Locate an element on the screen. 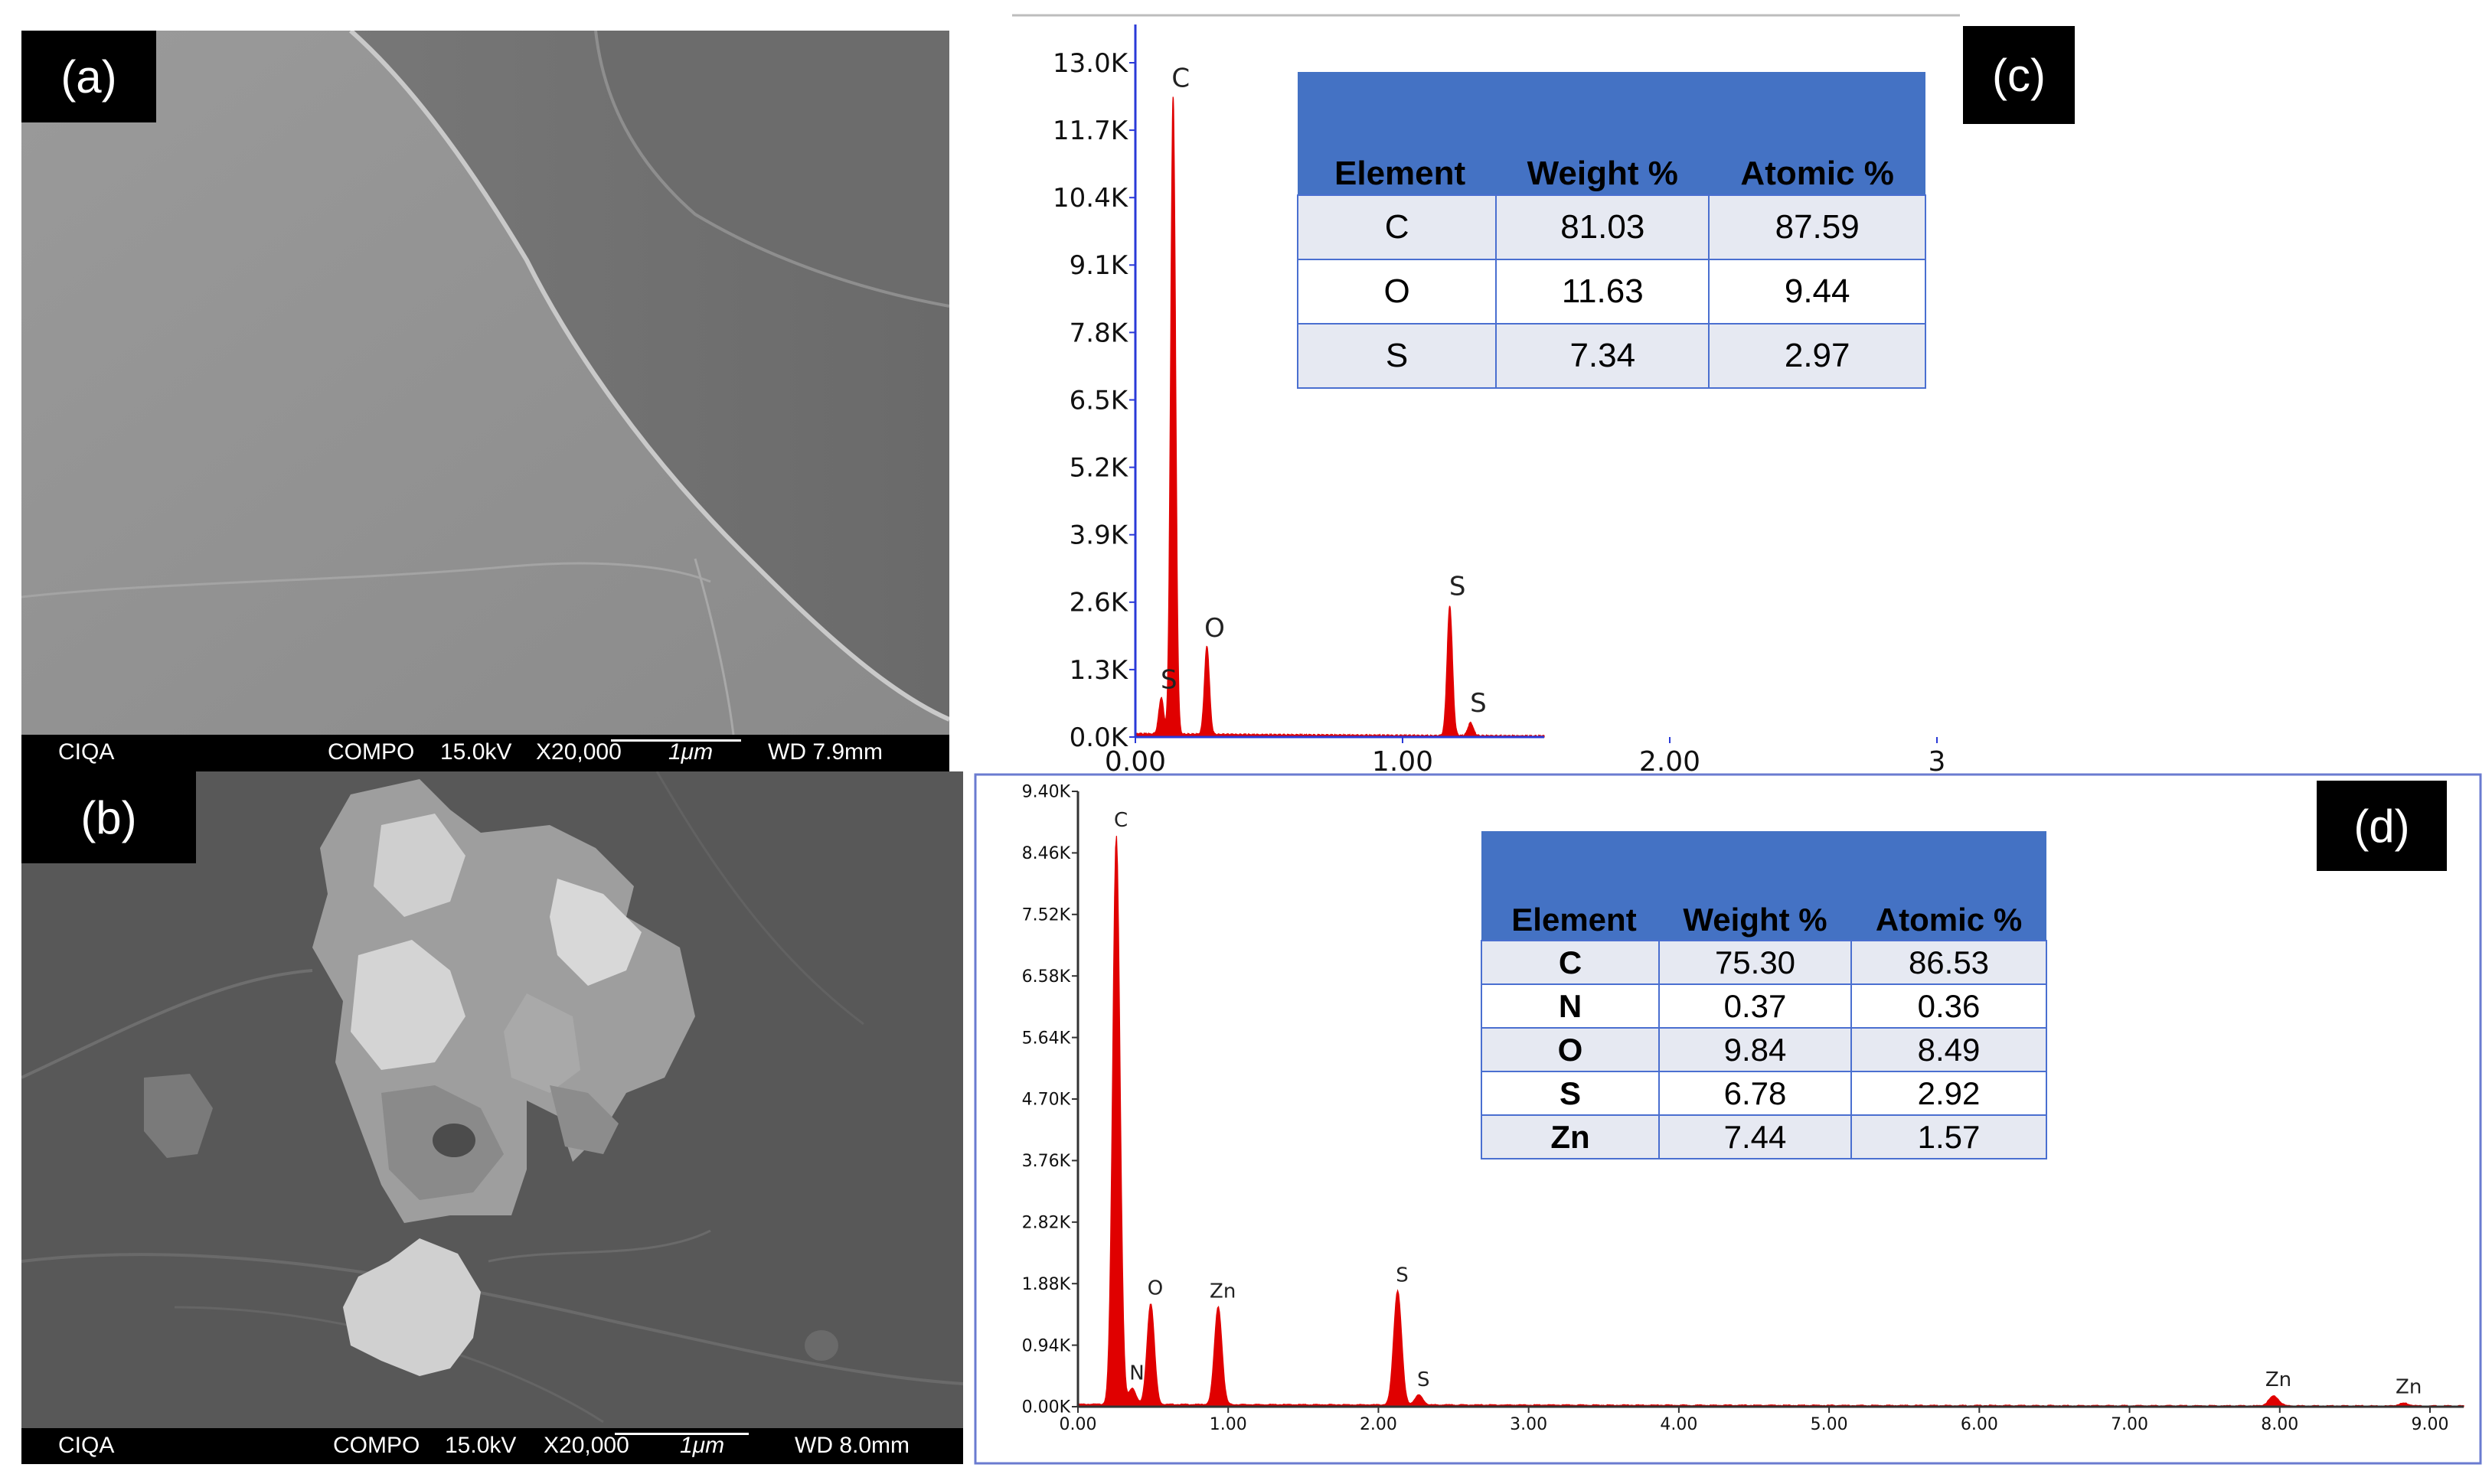  y-tick-label: 2.82K is located at coordinates (1046, 1223).